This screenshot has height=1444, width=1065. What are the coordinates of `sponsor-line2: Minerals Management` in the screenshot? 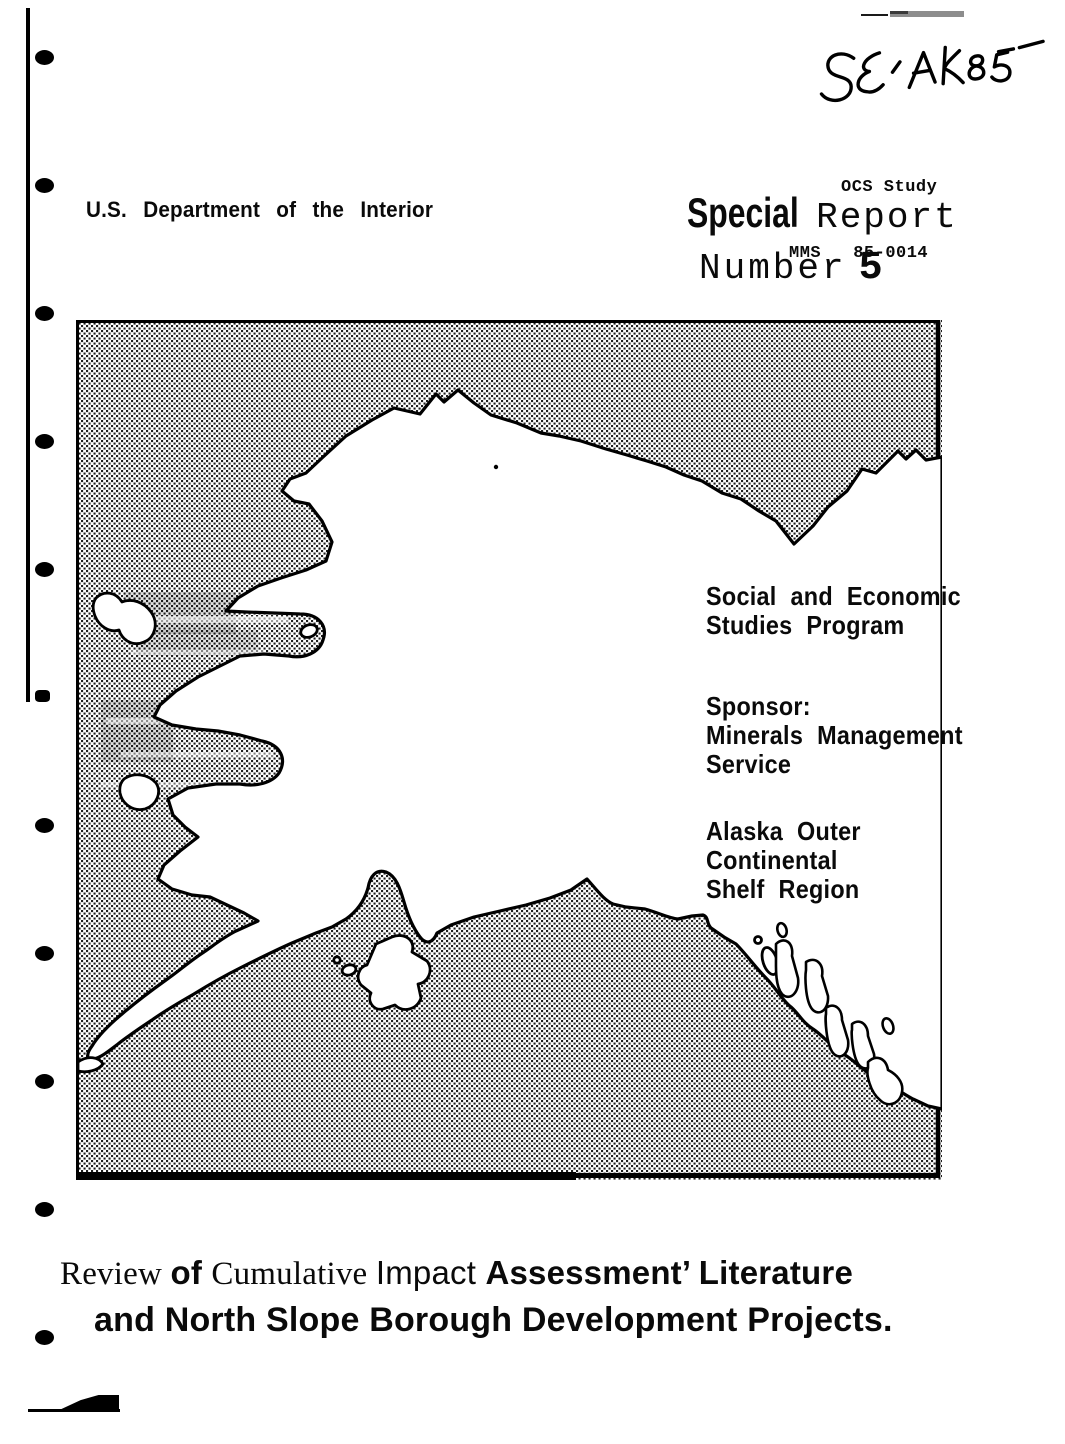 It's located at (834, 735).